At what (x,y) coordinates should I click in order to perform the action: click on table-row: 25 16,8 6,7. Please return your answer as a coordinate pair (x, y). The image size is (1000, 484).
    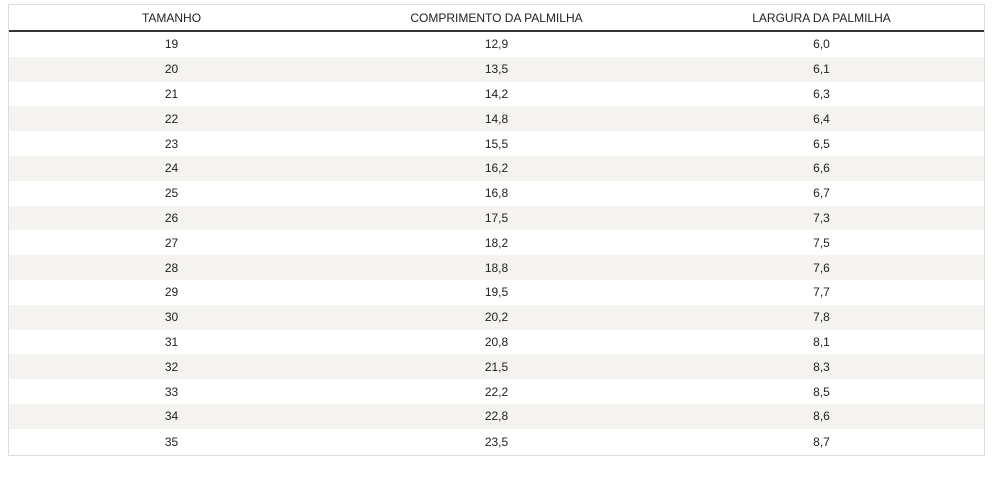
    Looking at the image, I should click on (496, 193).